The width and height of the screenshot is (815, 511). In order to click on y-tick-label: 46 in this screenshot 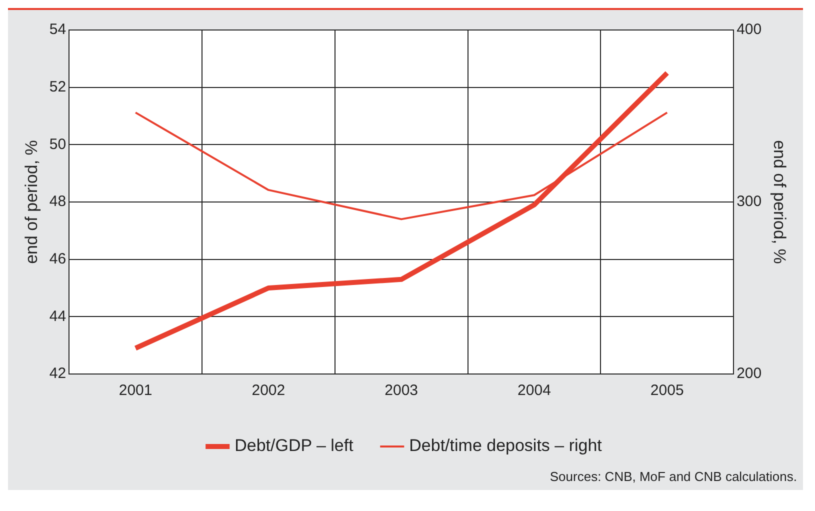, I will do `click(57, 259)`.